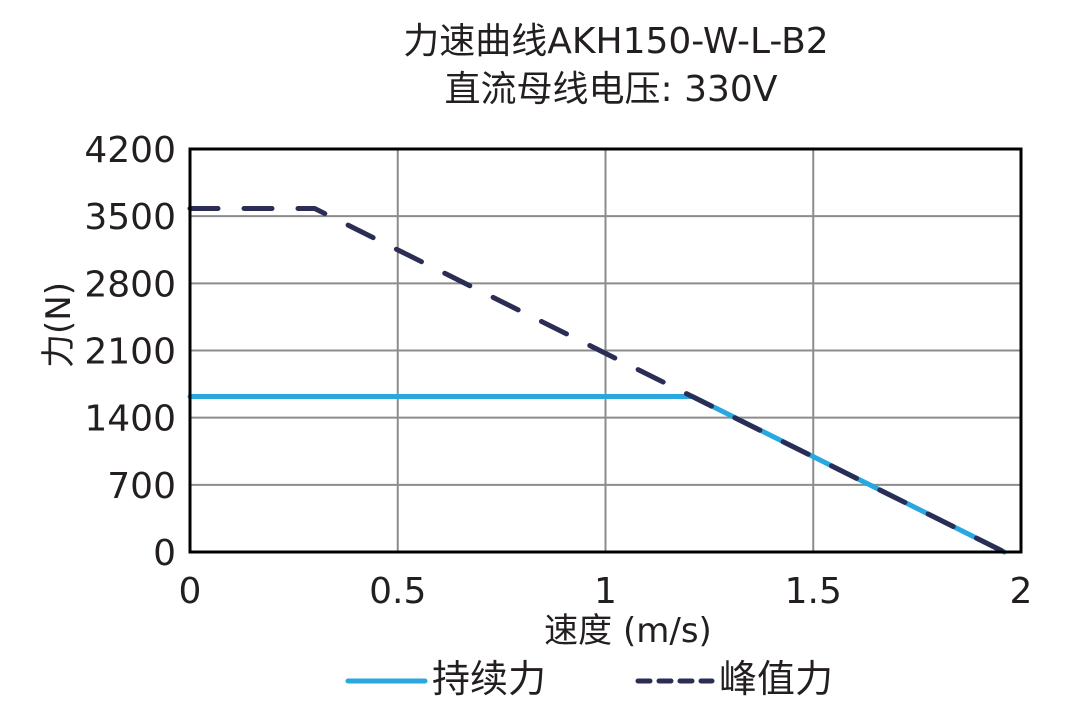  I want to click on x-tick-label: 0, so click(190, 591).